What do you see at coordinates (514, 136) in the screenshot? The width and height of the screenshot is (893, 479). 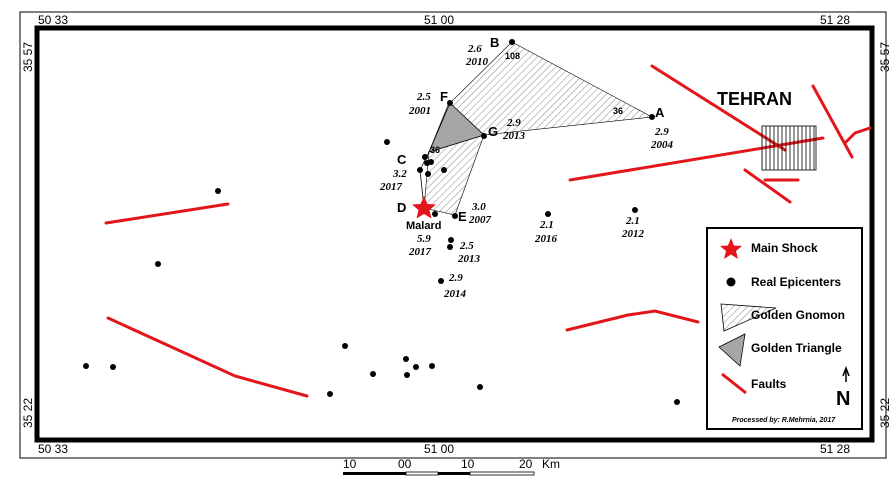 I see `year-g: 2013` at bounding box center [514, 136].